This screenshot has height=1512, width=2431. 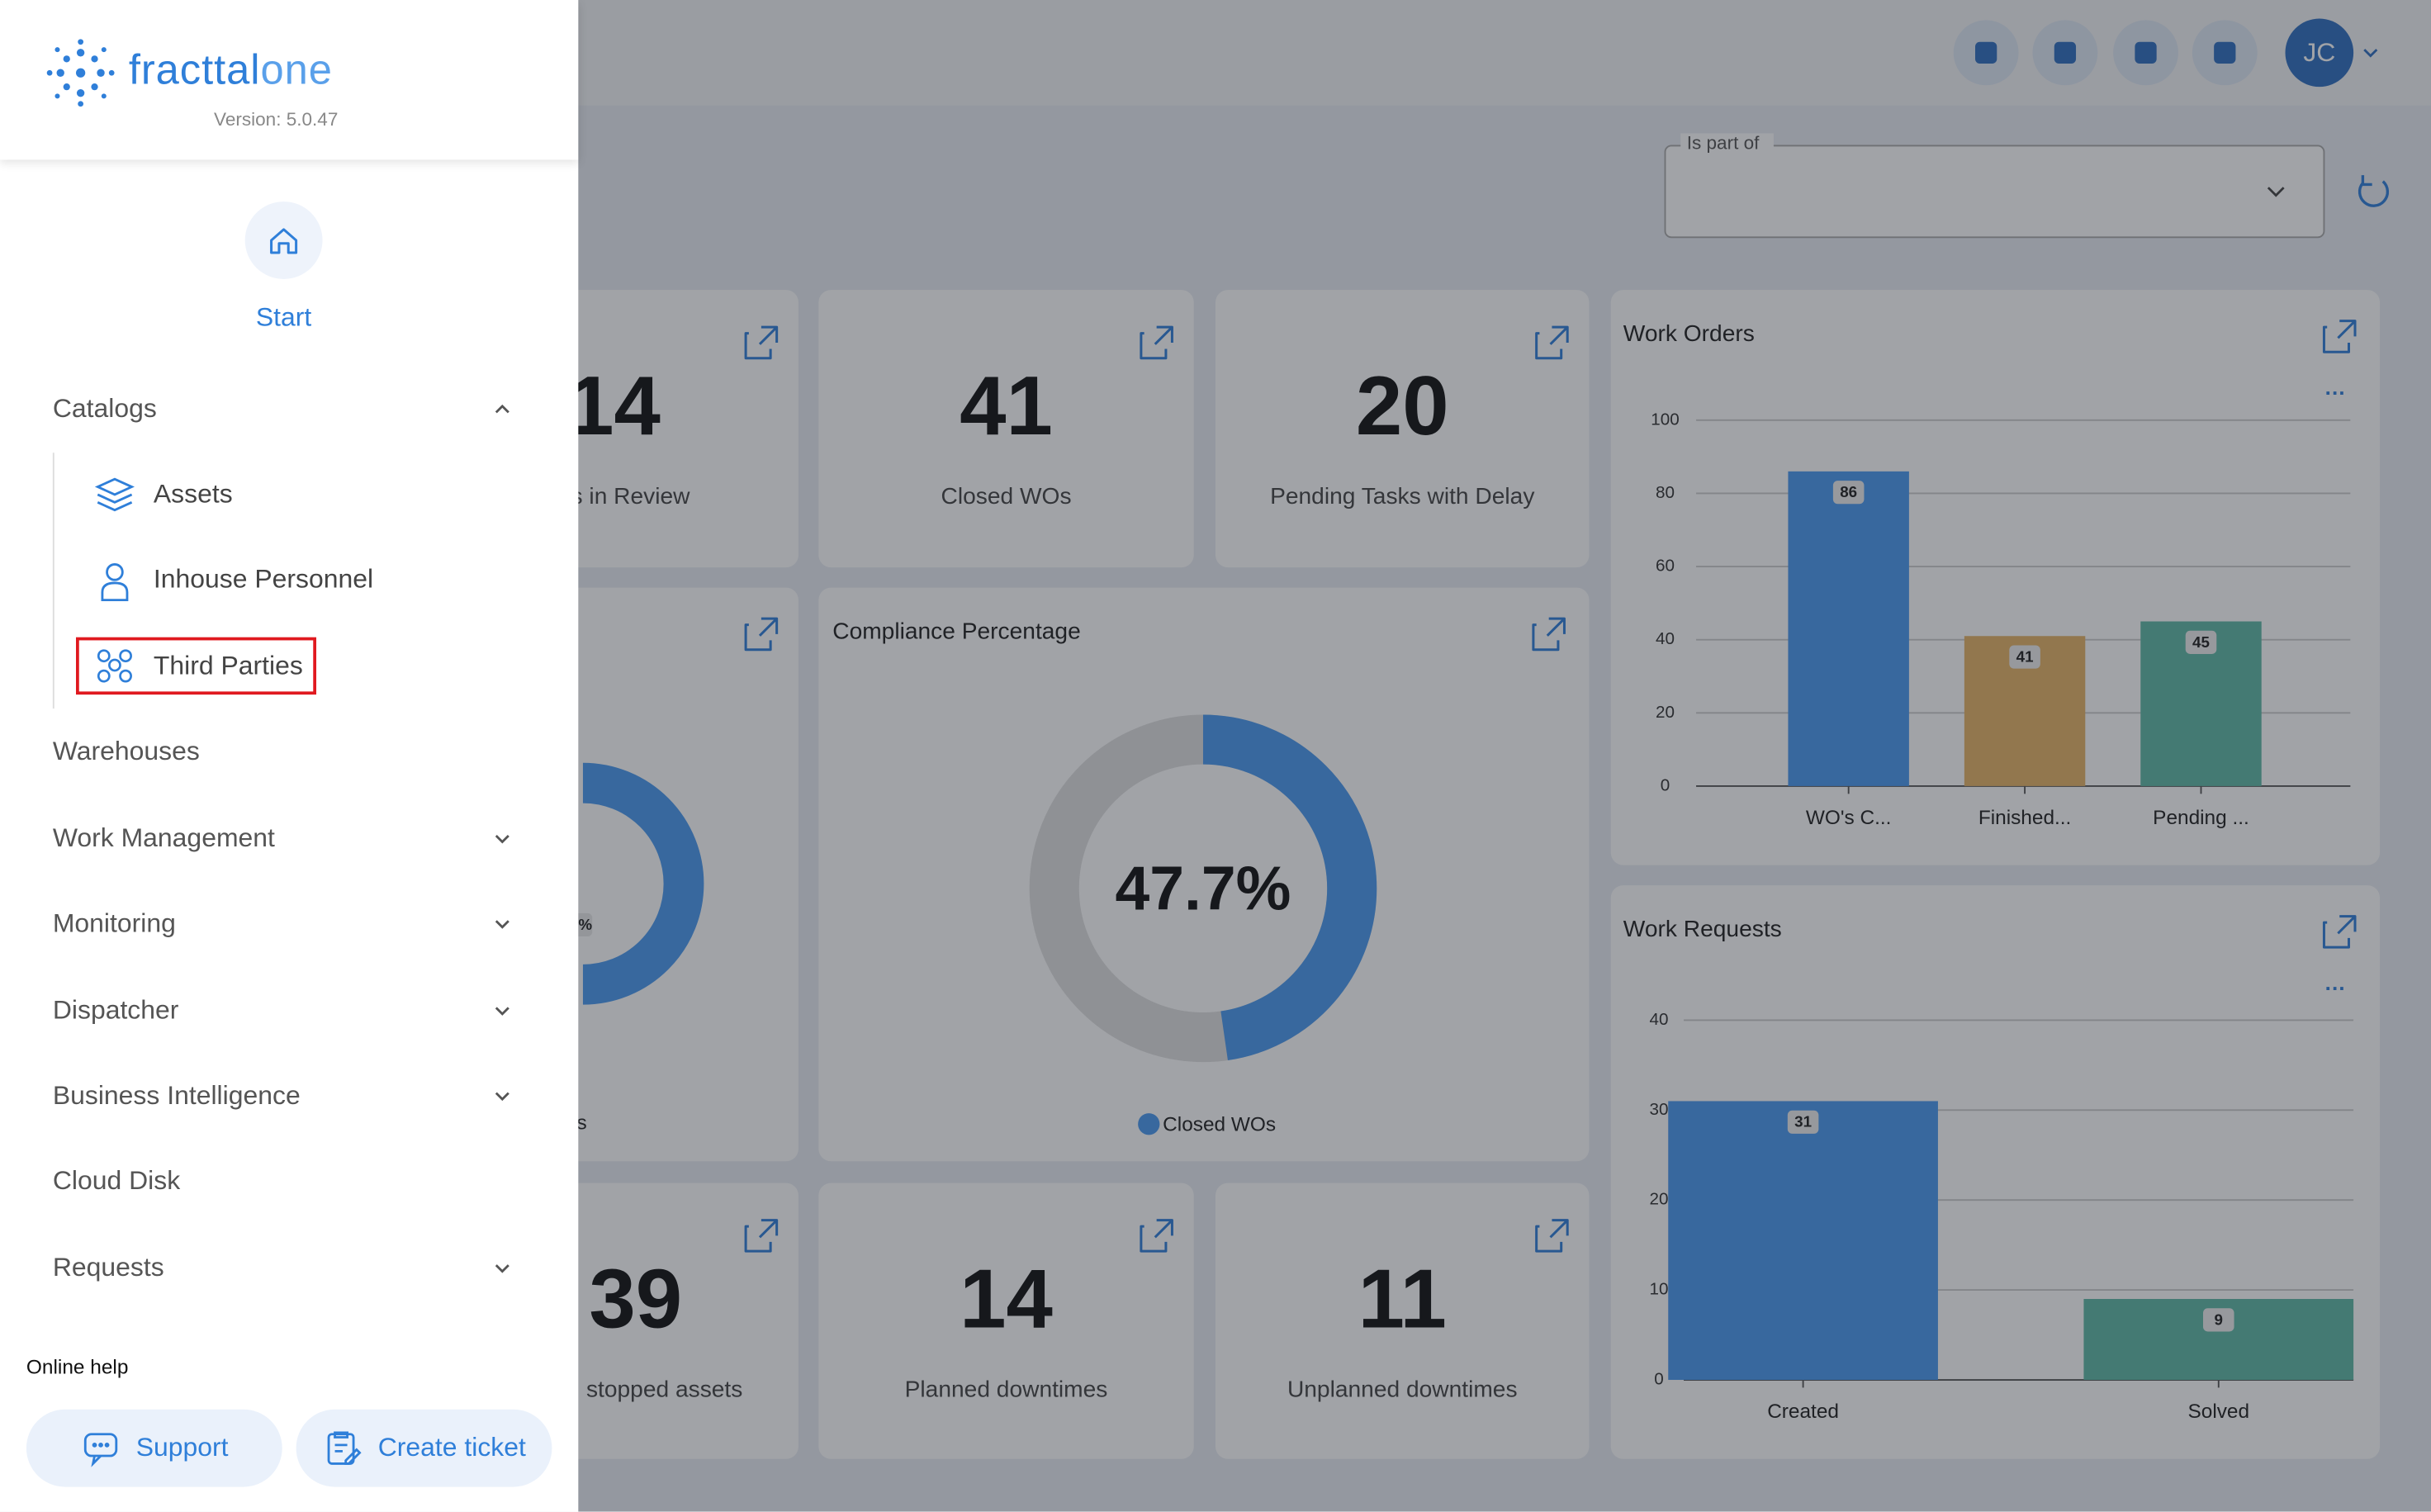 What do you see at coordinates (2219, 1319) in the screenshot?
I see `value-label: 9` at bounding box center [2219, 1319].